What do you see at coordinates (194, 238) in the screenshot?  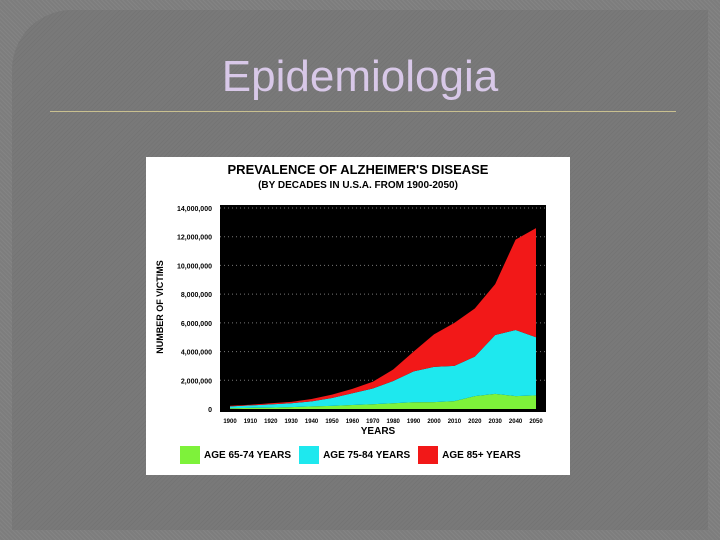 I see `y-tick-label: 12,000,000` at bounding box center [194, 238].